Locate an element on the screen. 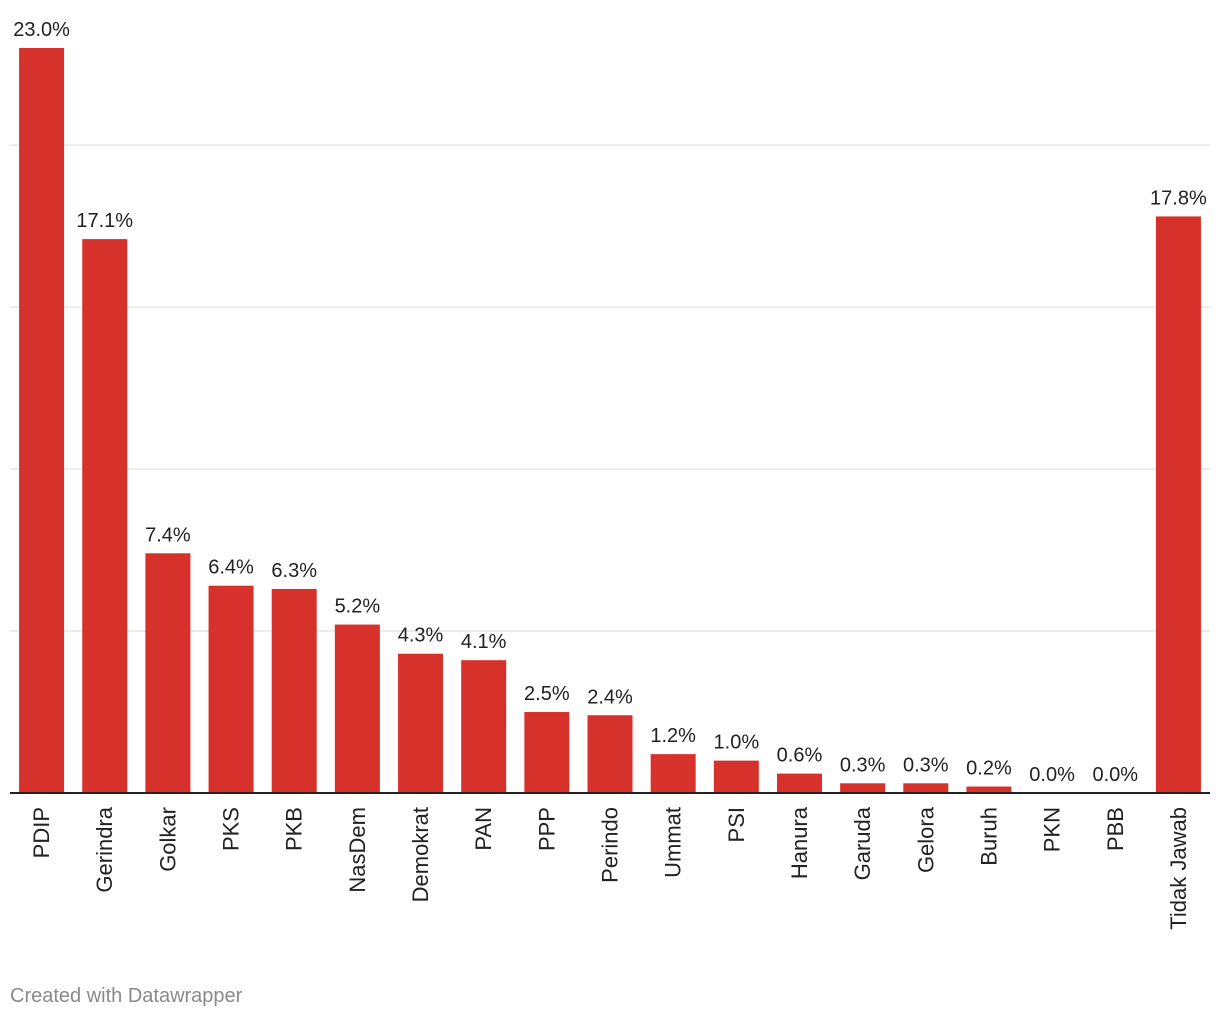 This screenshot has height=1020, width=1220. value-label-pan: 4.1% is located at coordinates (484, 642).